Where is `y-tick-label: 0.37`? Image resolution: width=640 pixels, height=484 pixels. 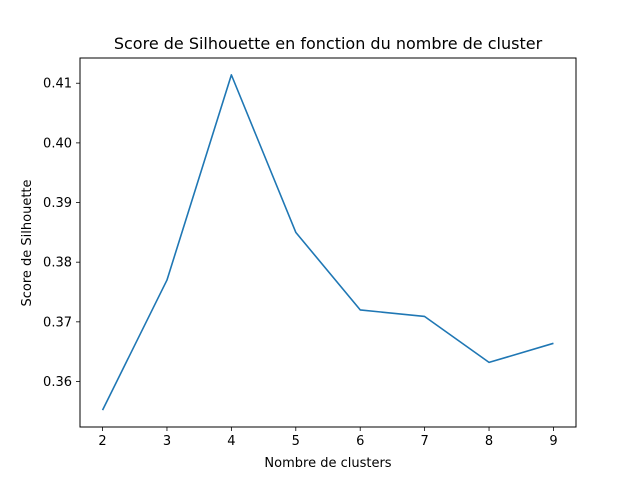
y-tick-label: 0.37 is located at coordinates (57, 322).